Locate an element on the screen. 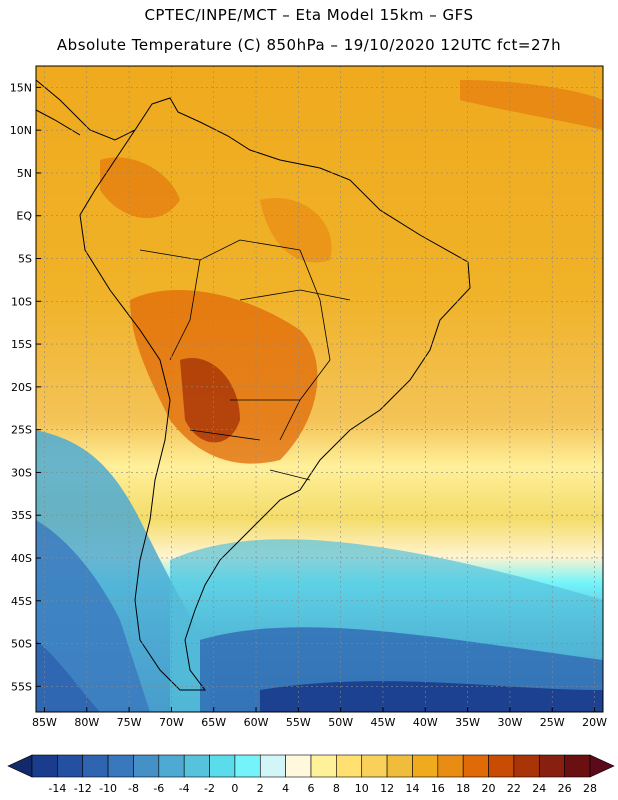  lon-label: 25W is located at coordinates (552, 722).